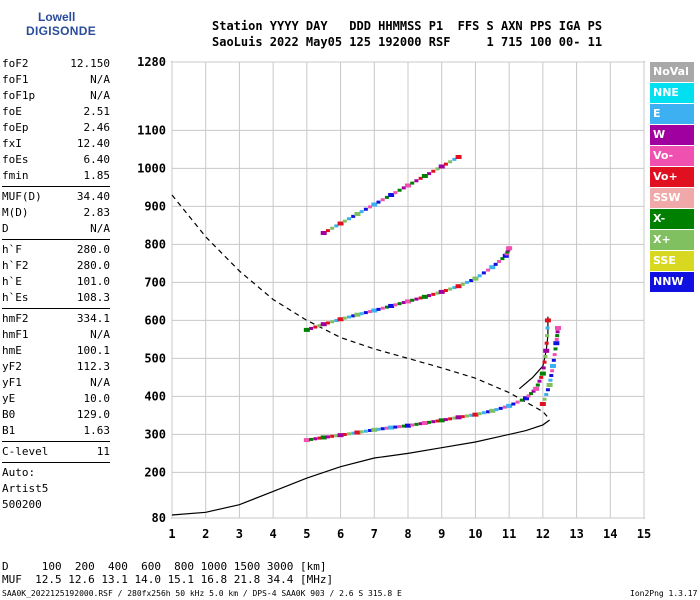  I want to click on legend-item: SSE, so click(672, 261).